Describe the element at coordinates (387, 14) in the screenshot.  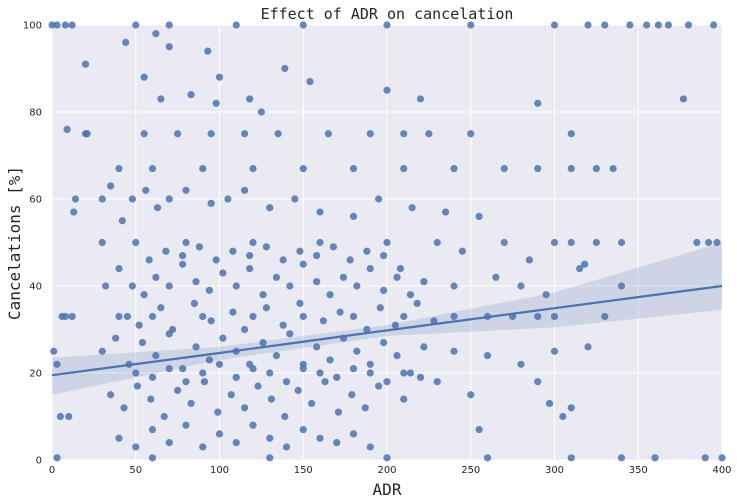
I see `chart-title: Effect of ADR on cancelation` at that location.